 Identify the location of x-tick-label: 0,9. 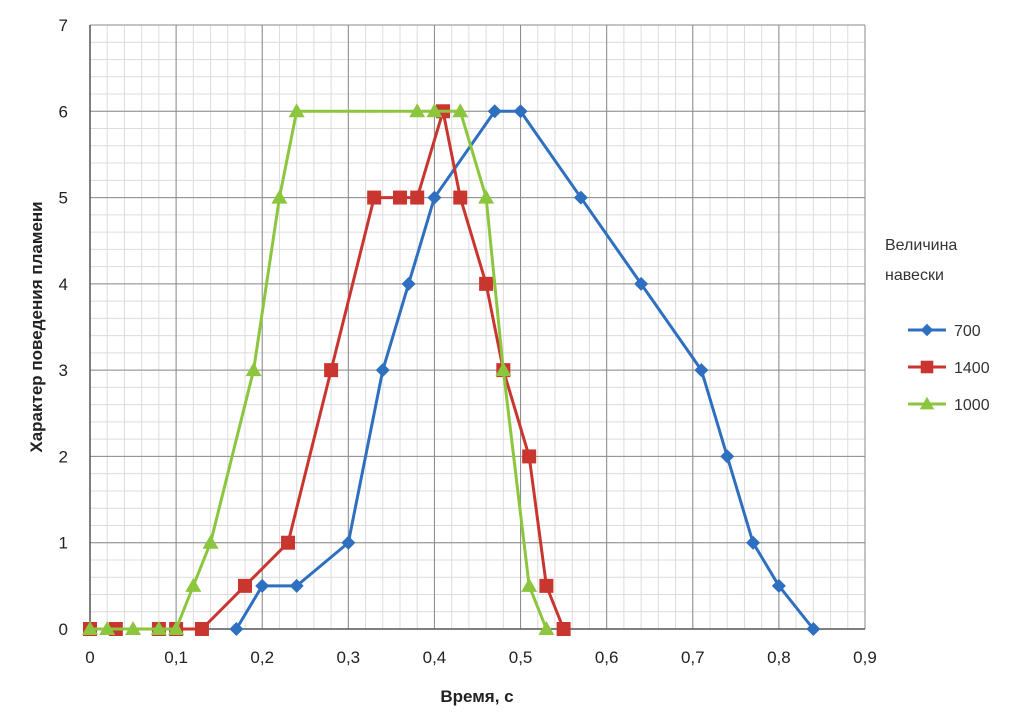
(865, 657).